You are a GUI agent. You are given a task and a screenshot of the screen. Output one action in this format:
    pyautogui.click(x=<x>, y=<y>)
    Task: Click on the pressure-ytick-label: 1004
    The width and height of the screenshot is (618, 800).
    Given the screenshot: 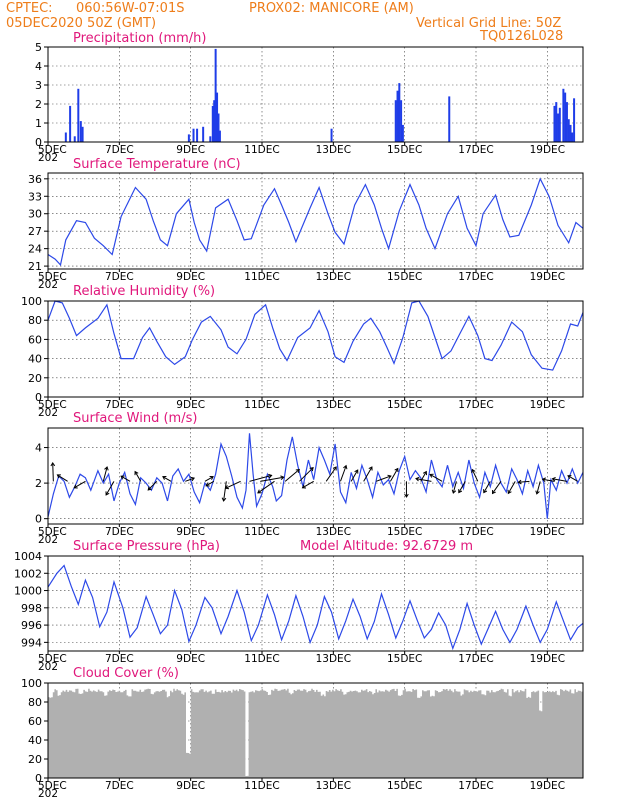 What is the action you would take?
    pyautogui.click(x=28, y=556)
    